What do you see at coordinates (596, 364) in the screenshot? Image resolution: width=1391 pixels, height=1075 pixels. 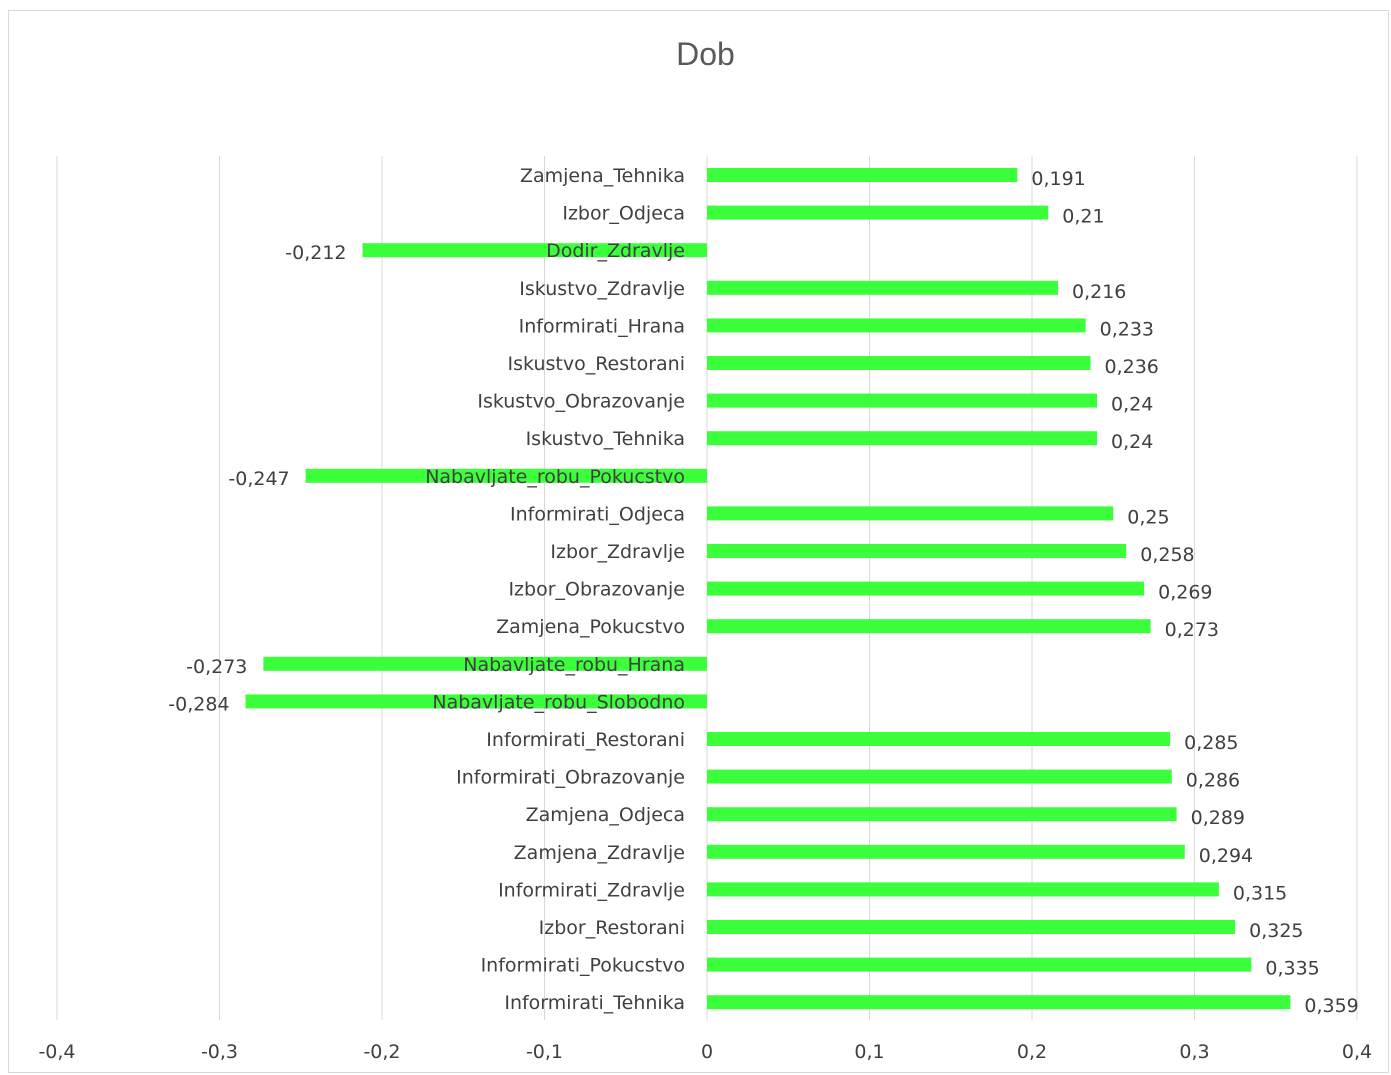 I see `category-label: Iskustvo_Restorani` at bounding box center [596, 364].